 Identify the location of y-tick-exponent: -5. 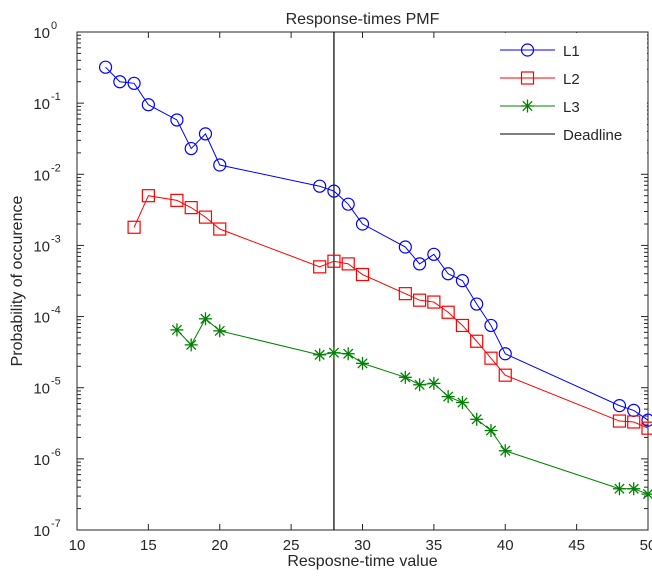
(56, 382).